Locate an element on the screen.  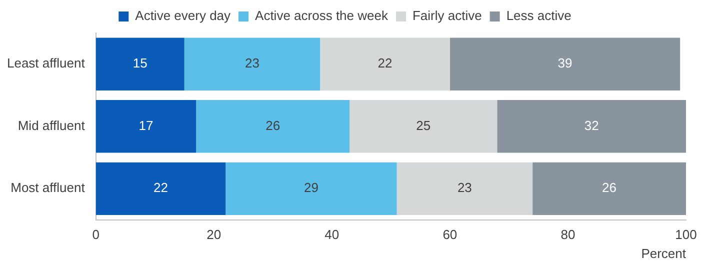
data-label: 25 is located at coordinates (423, 125).